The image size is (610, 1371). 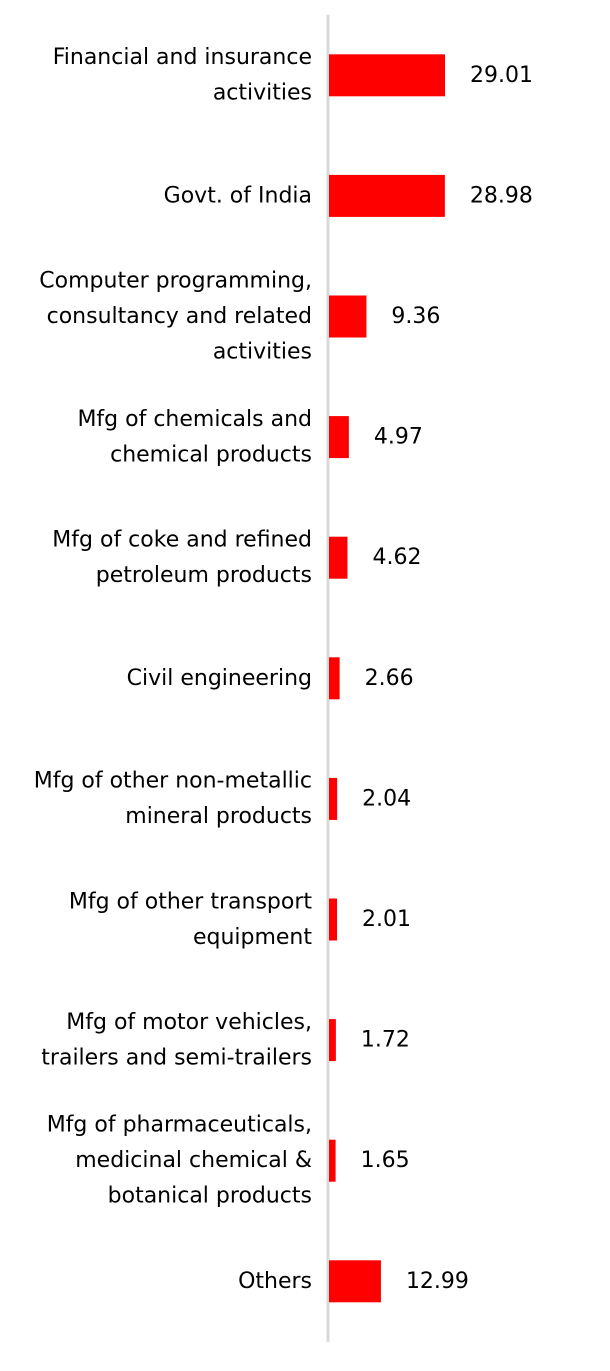 I want to click on category-label-line: Civil engineering, so click(x=219, y=678).